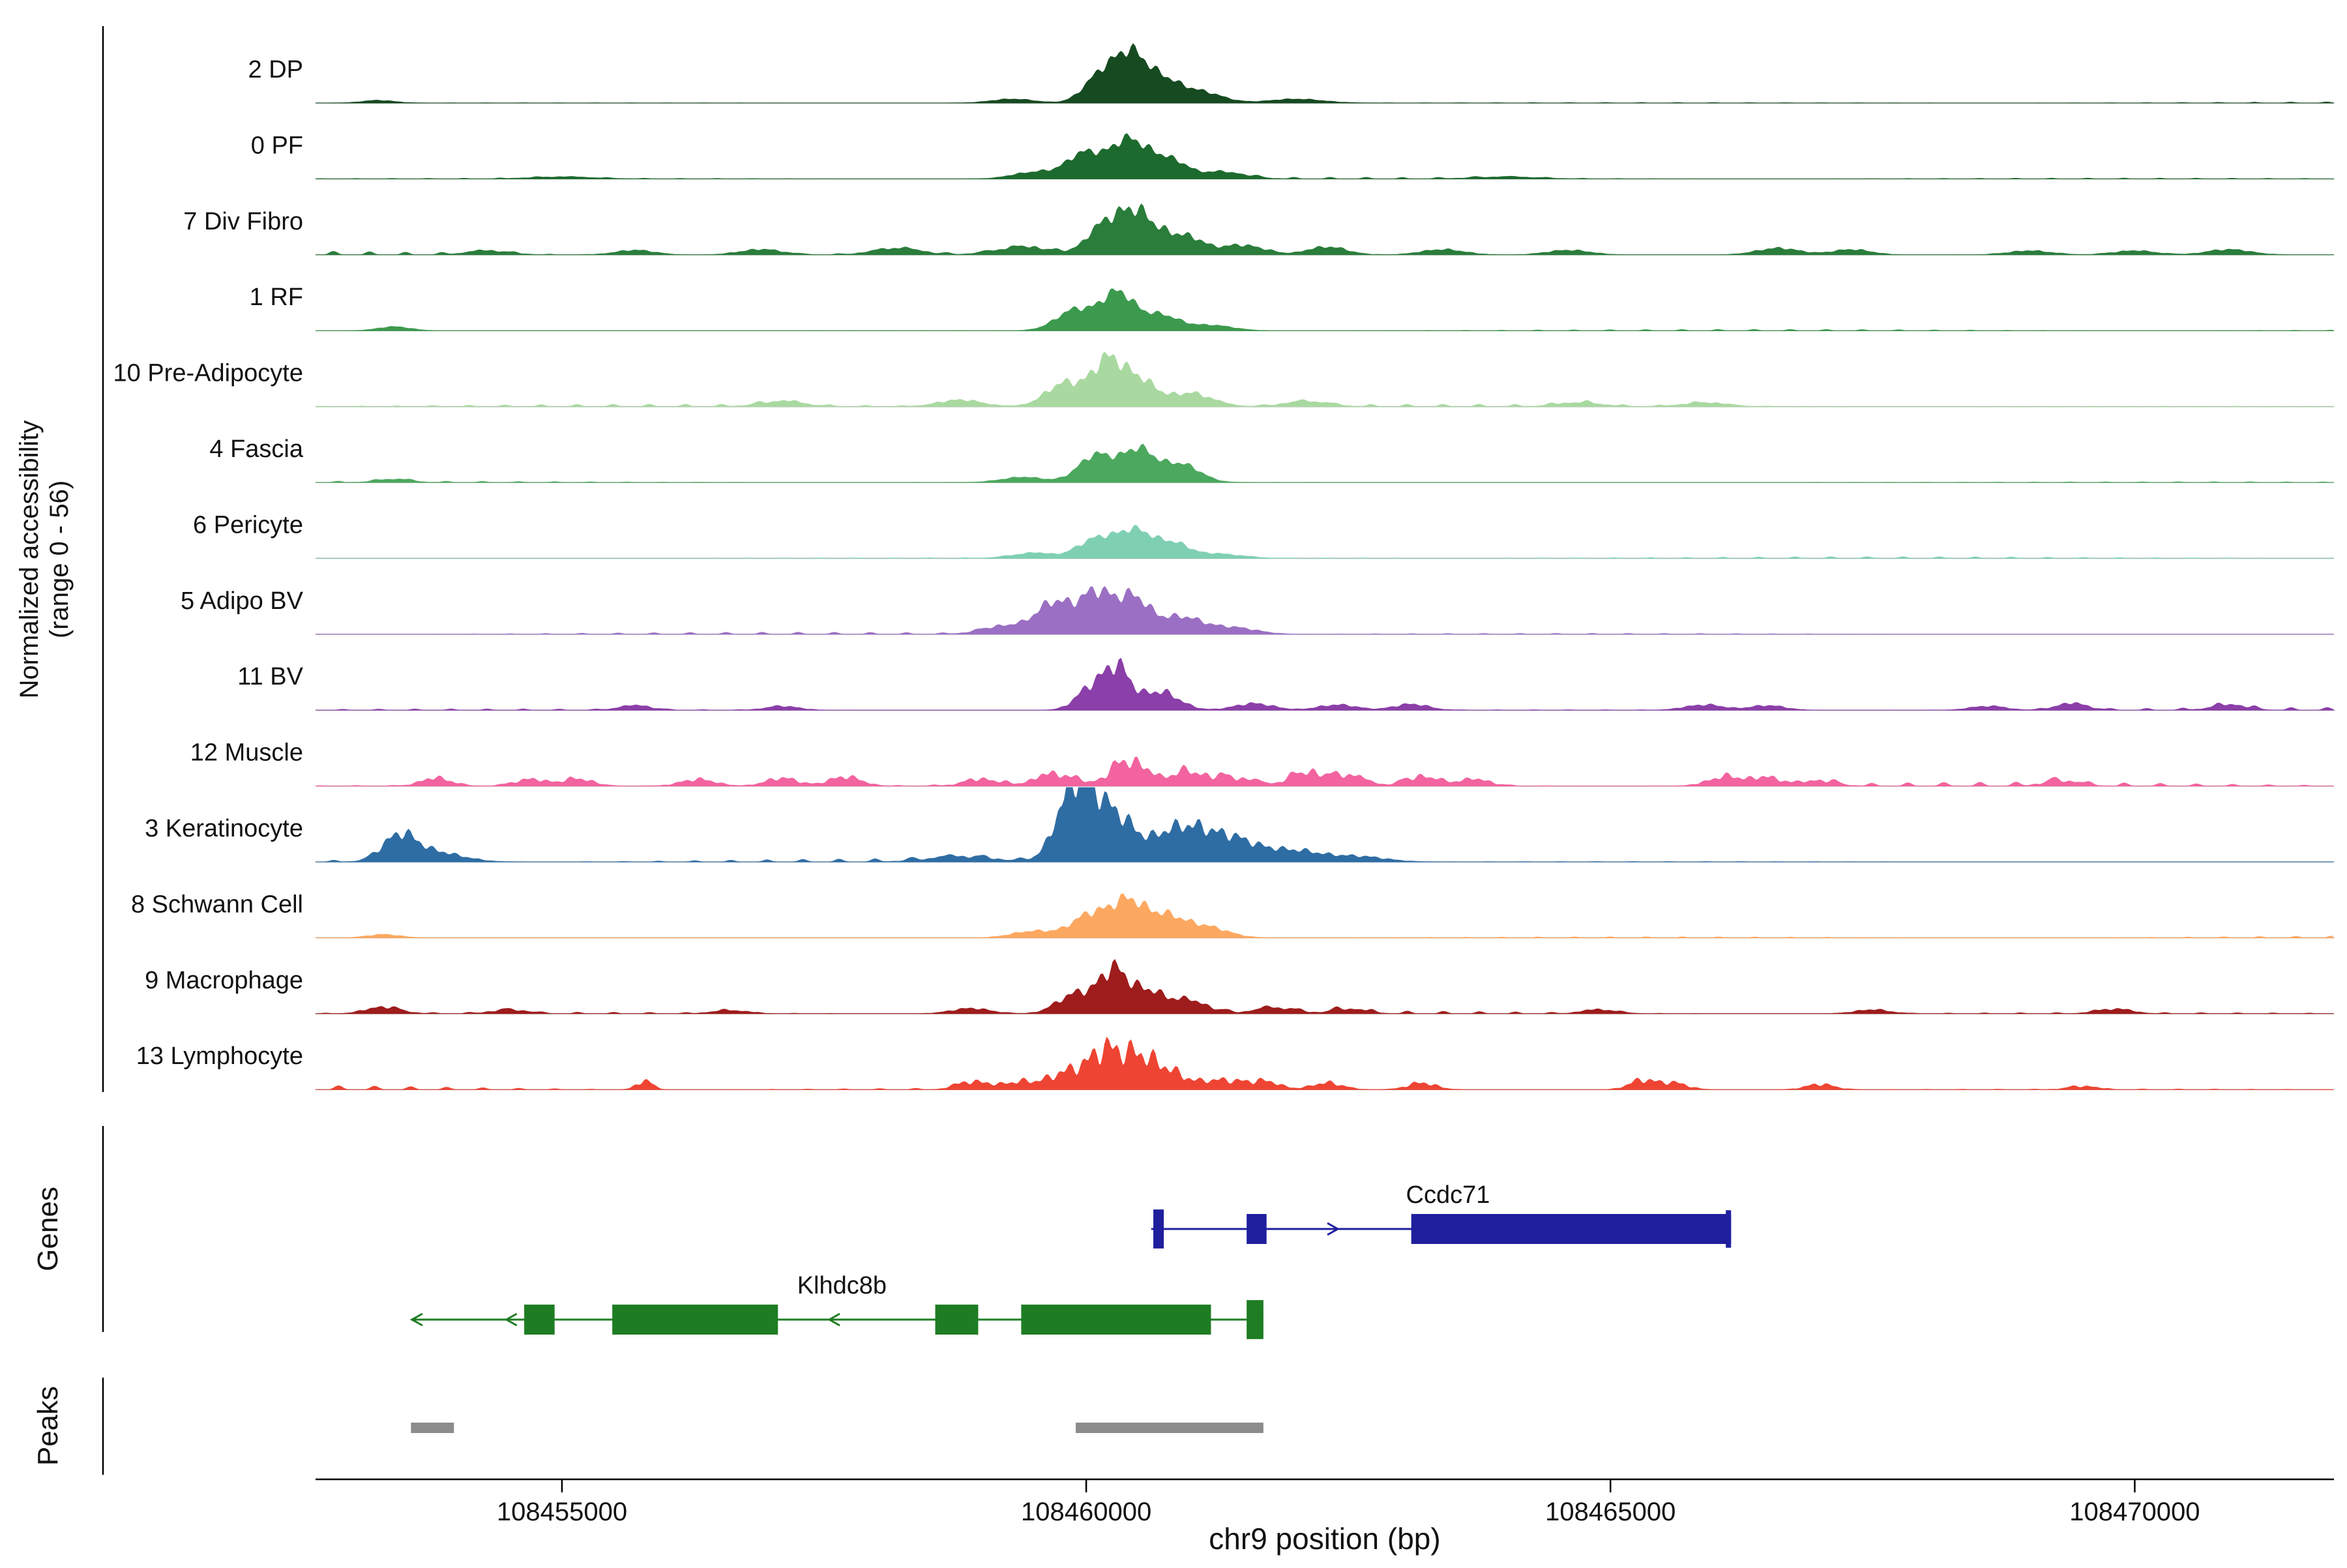 This screenshot has height=1568, width=2347. I want to click on track-3-keratinocyte: 3 Keratinocyte, so click(1239, 825).